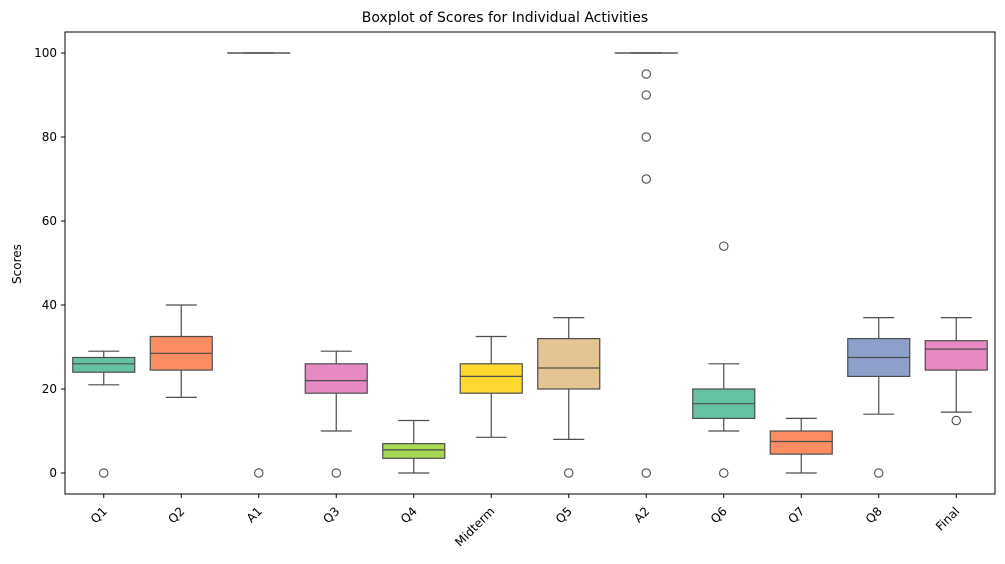  I want to click on x-tick-label: Q8, so click(874, 515).